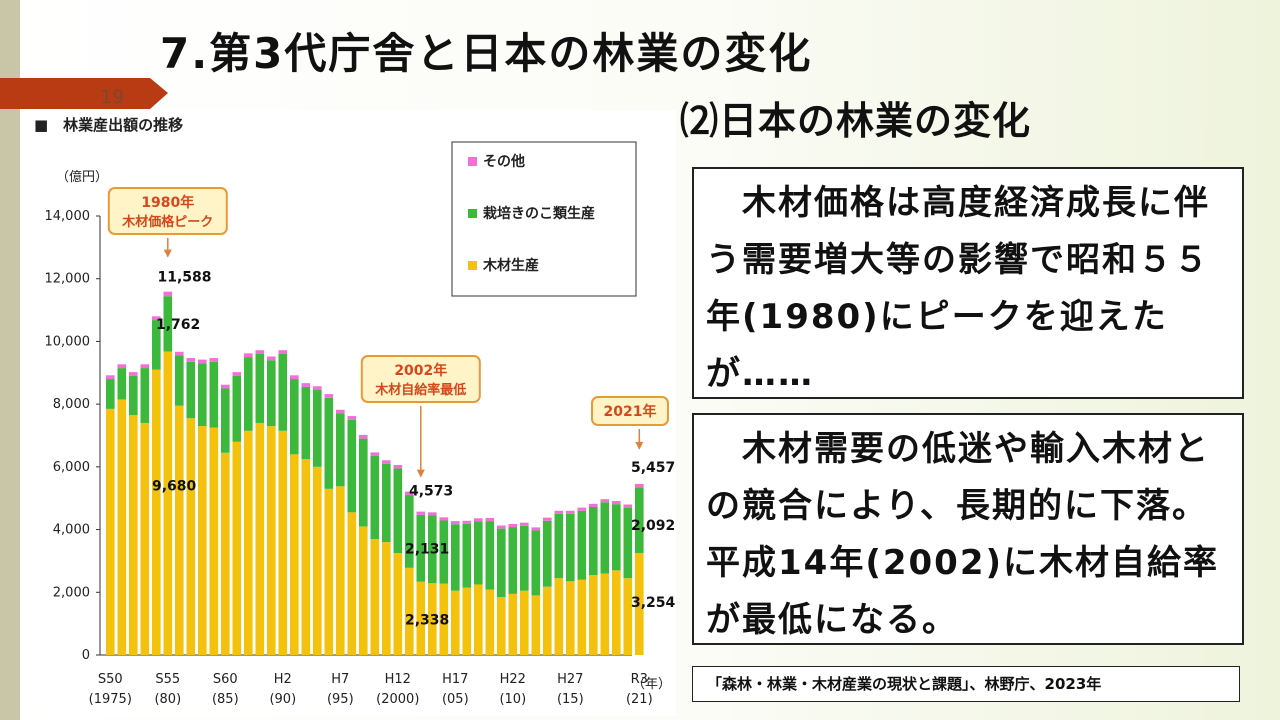 Image resolution: width=1280 pixels, height=720 pixels. I want to click on y-tick-label: 4,000, so click(71, 530).